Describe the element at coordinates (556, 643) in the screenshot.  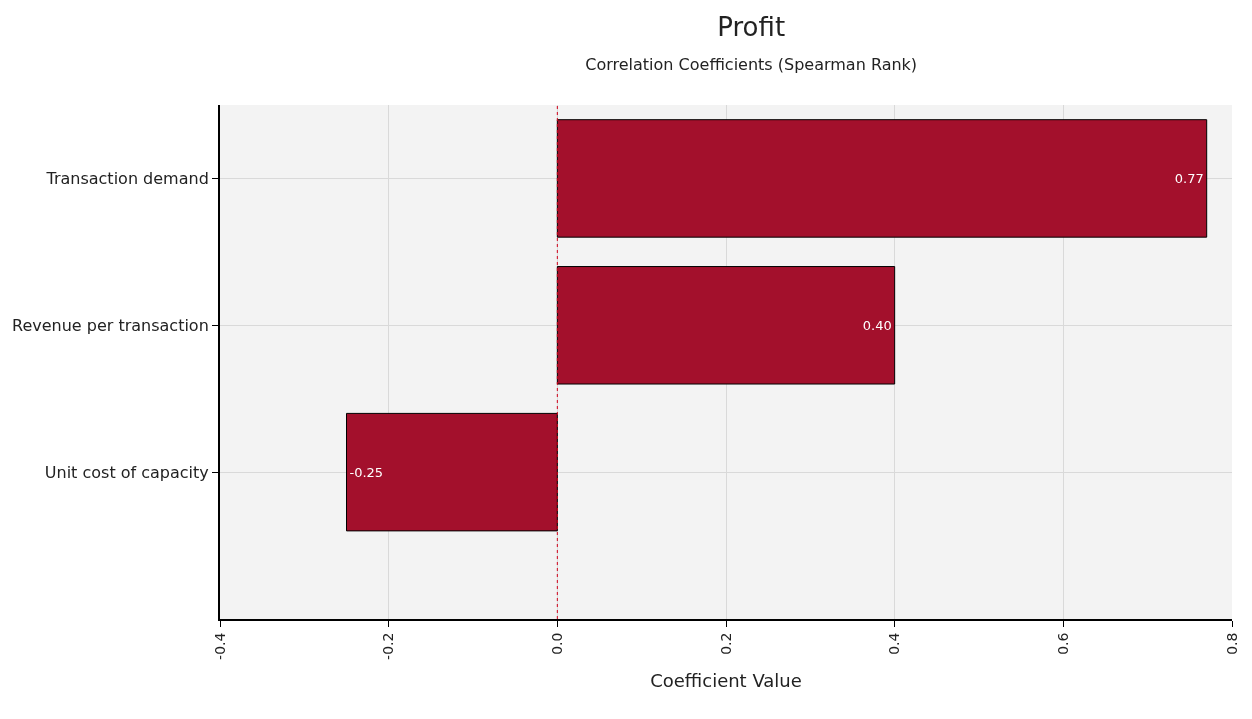
I see `x-tick-label: 0.0` at that location.